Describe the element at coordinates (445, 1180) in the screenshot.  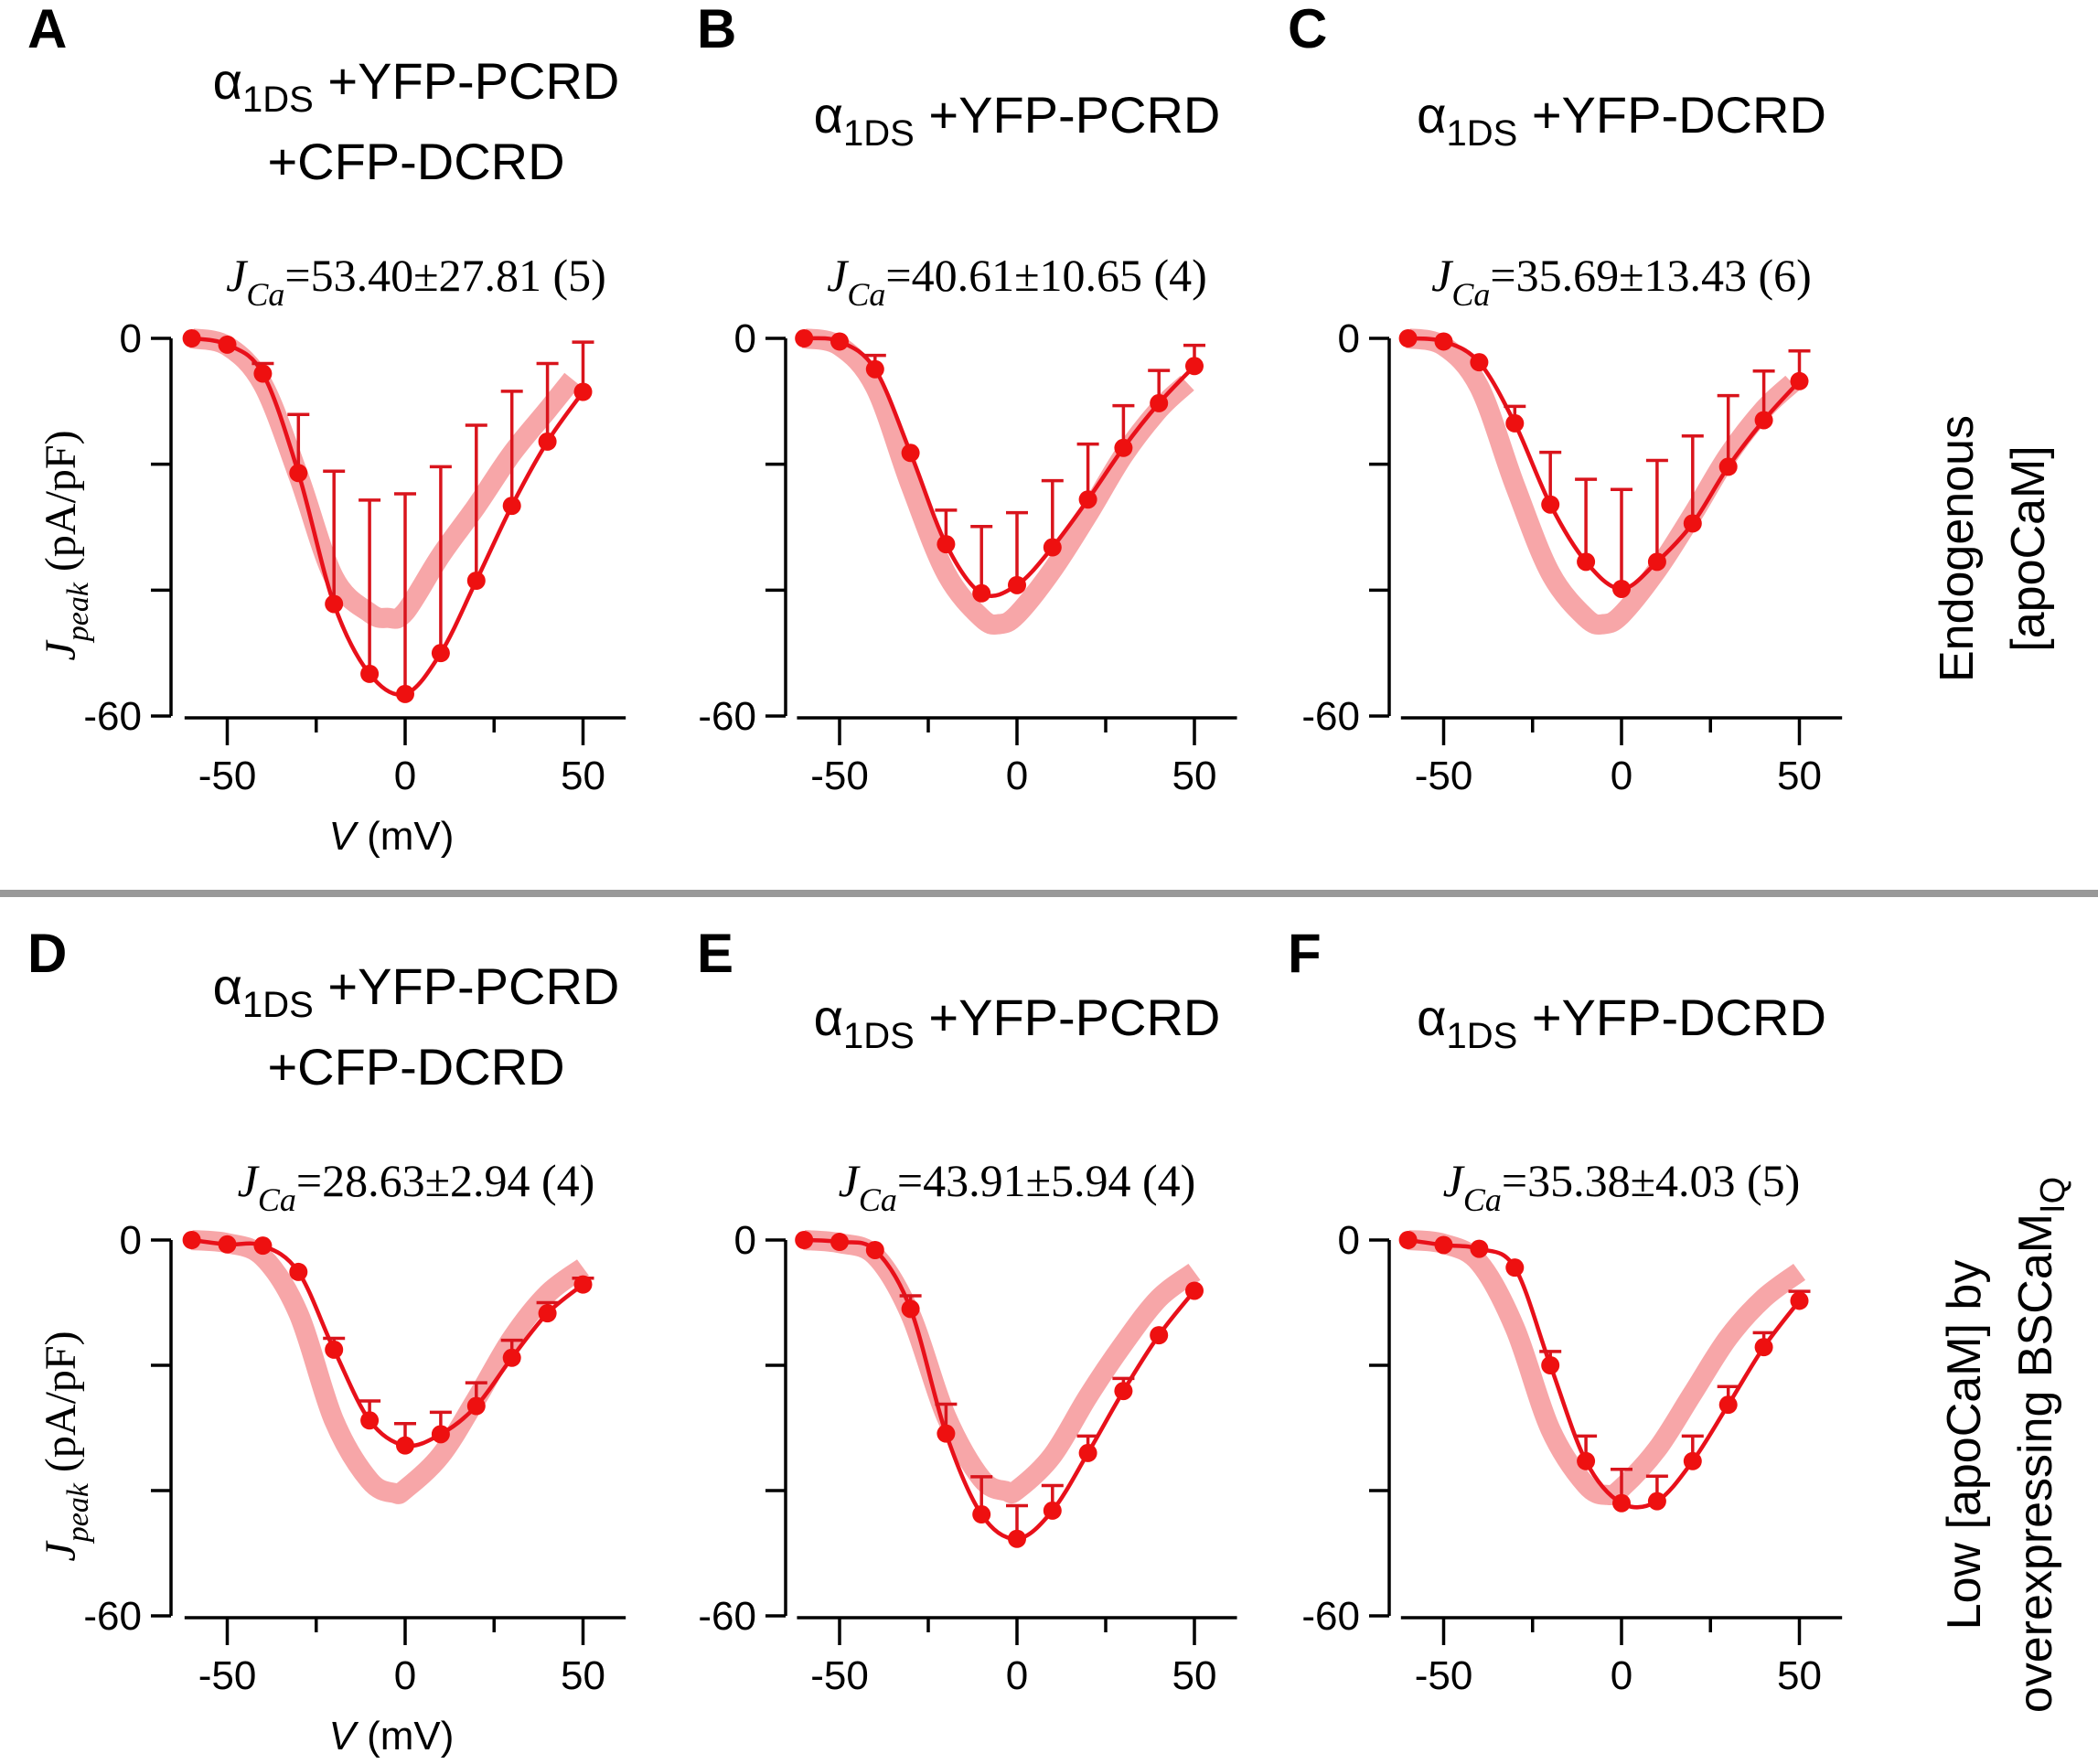
I see `jca-value: =28.63±2.94 (4)` at that location.